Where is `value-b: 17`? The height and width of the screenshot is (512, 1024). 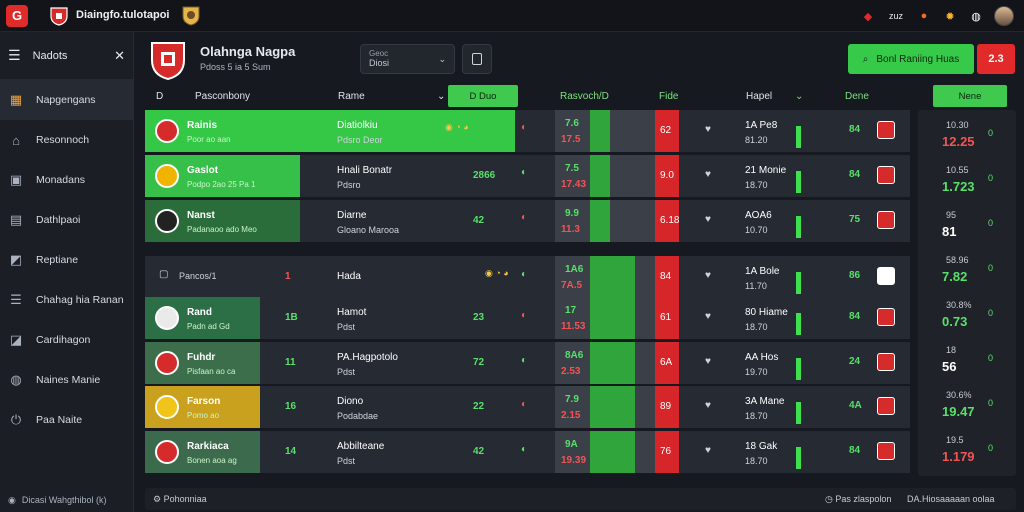 value-b: 17 is located at coordinates (571, 310).